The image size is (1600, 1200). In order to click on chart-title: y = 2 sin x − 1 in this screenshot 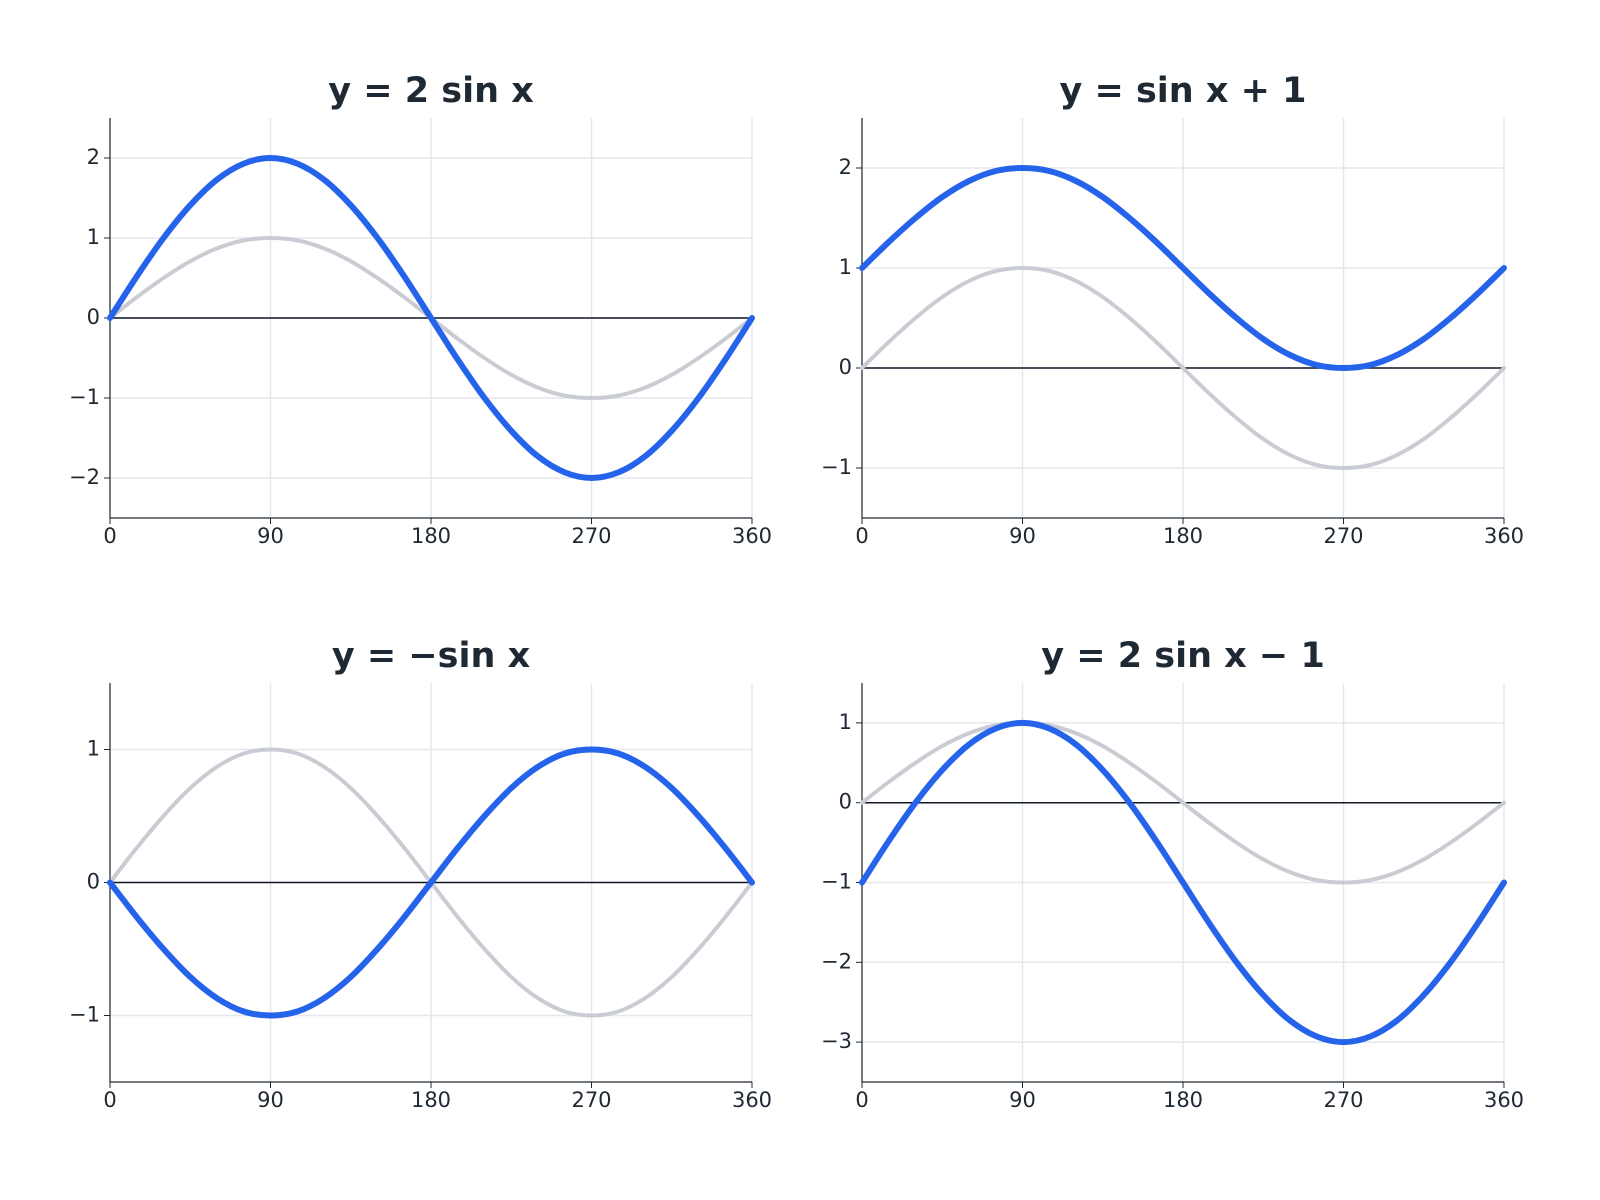, I will do `click(1183, 656)`.